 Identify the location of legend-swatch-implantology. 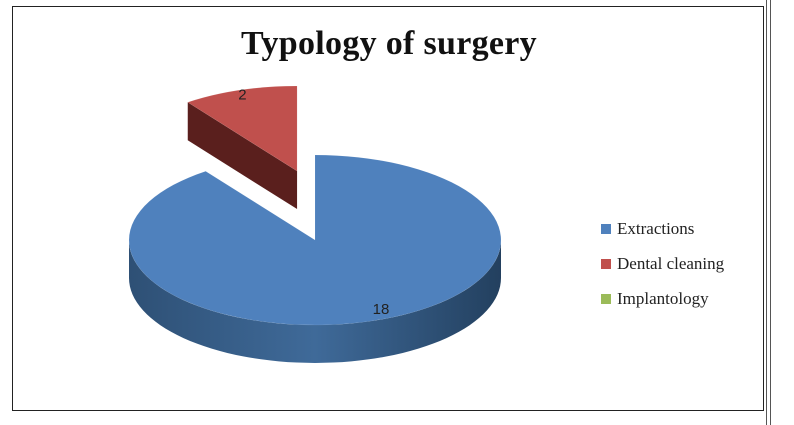
(606, 298).